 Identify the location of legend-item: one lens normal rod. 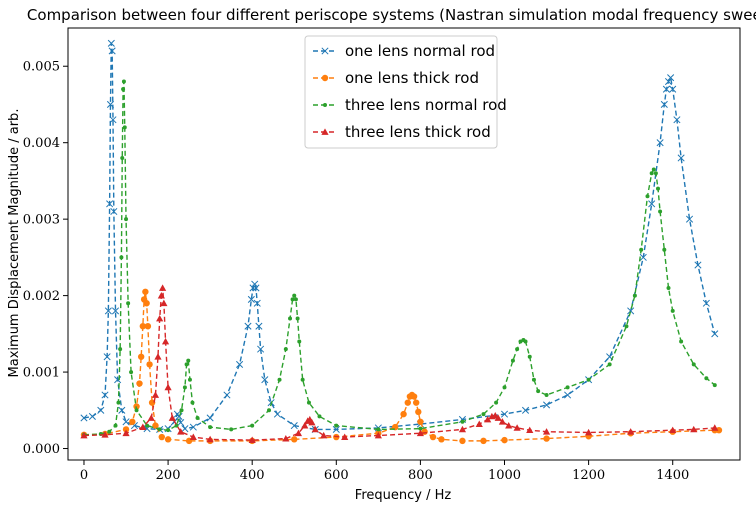
(404, 51).